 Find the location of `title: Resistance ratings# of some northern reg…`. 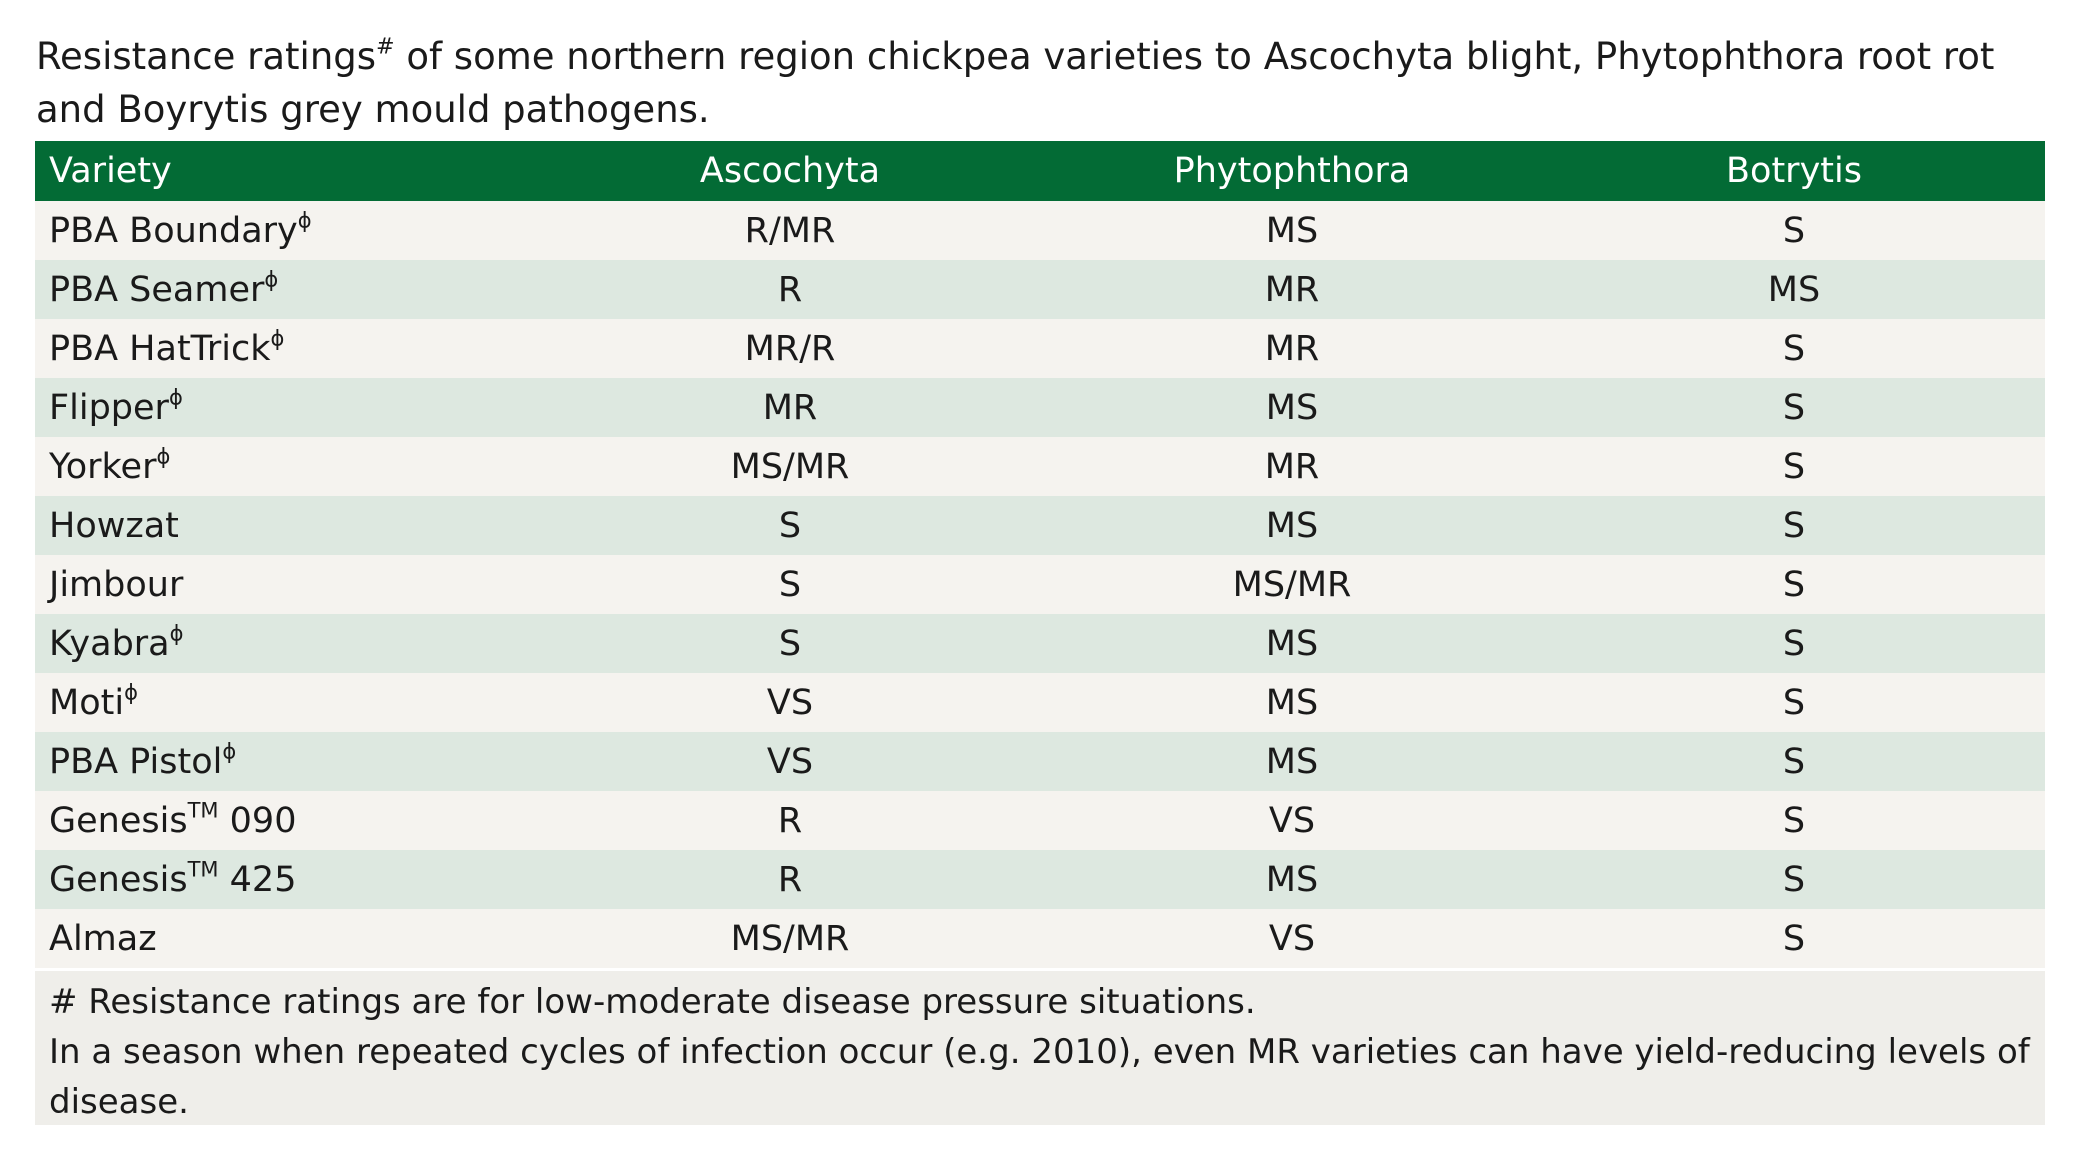

title: Resistance ratings# of some northern reg… is located at coordinates (1041, 83).